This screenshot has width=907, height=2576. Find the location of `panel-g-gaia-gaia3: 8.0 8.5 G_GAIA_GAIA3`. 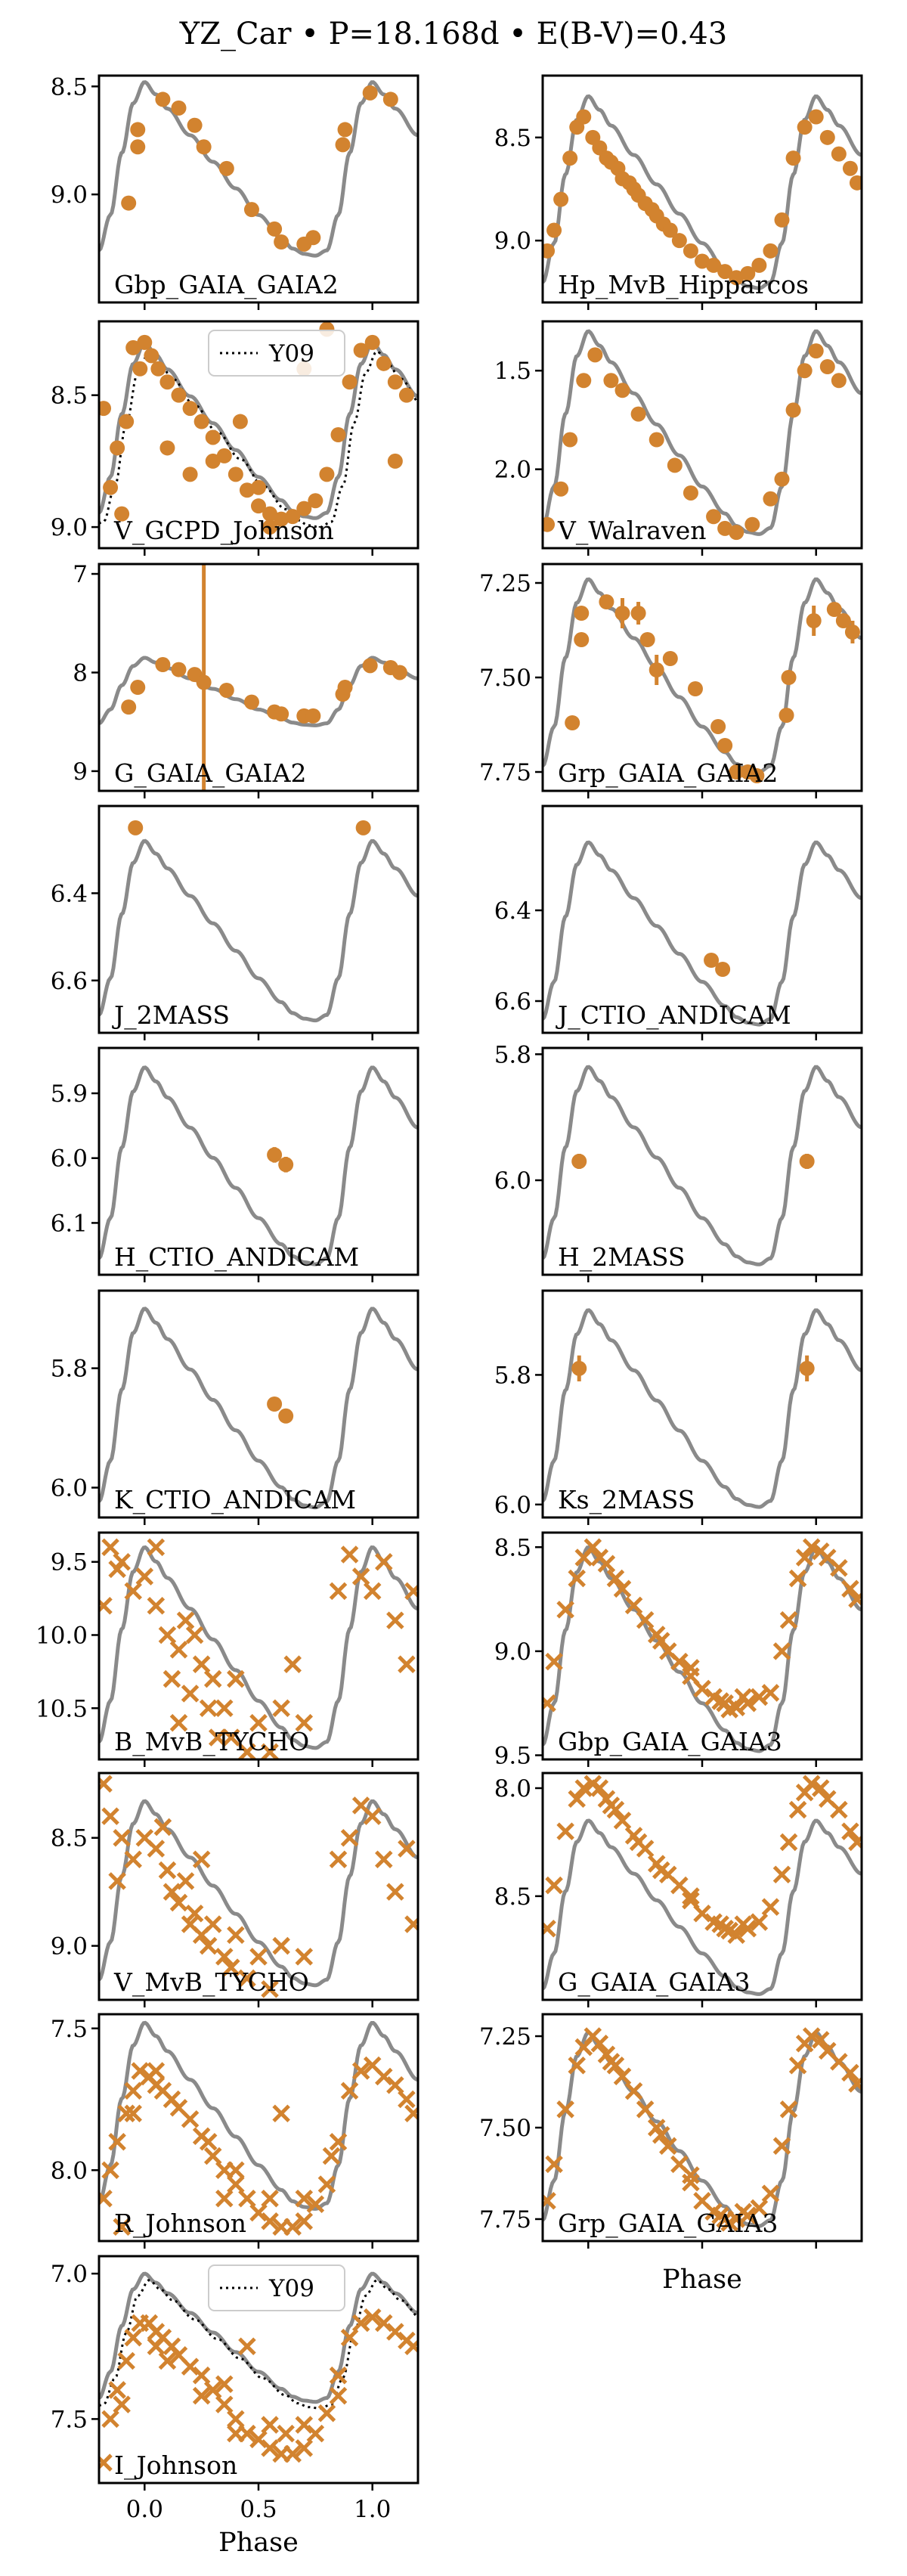

panel-g-gaia-gaia3: 8.0 8.5 G_GAIA_GAIA3 is located at coordinates (678, 1889).